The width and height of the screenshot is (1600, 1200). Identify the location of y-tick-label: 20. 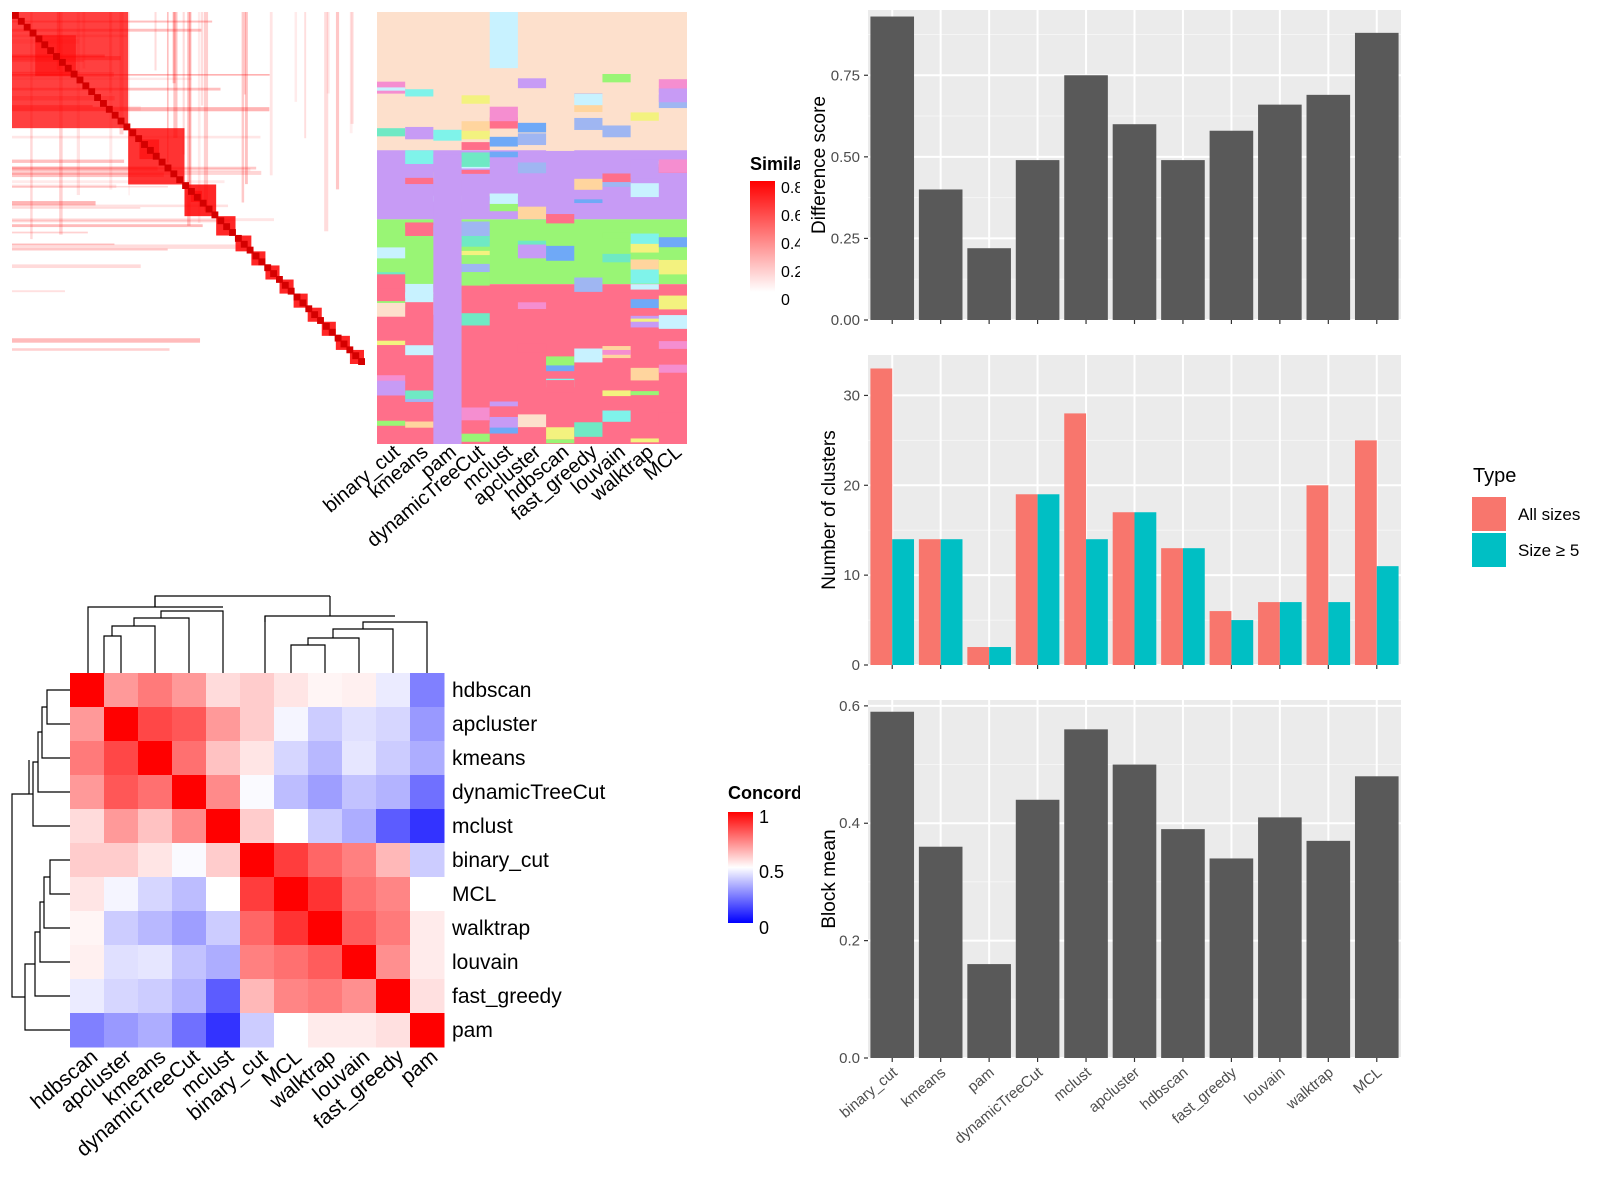
(851, 485).